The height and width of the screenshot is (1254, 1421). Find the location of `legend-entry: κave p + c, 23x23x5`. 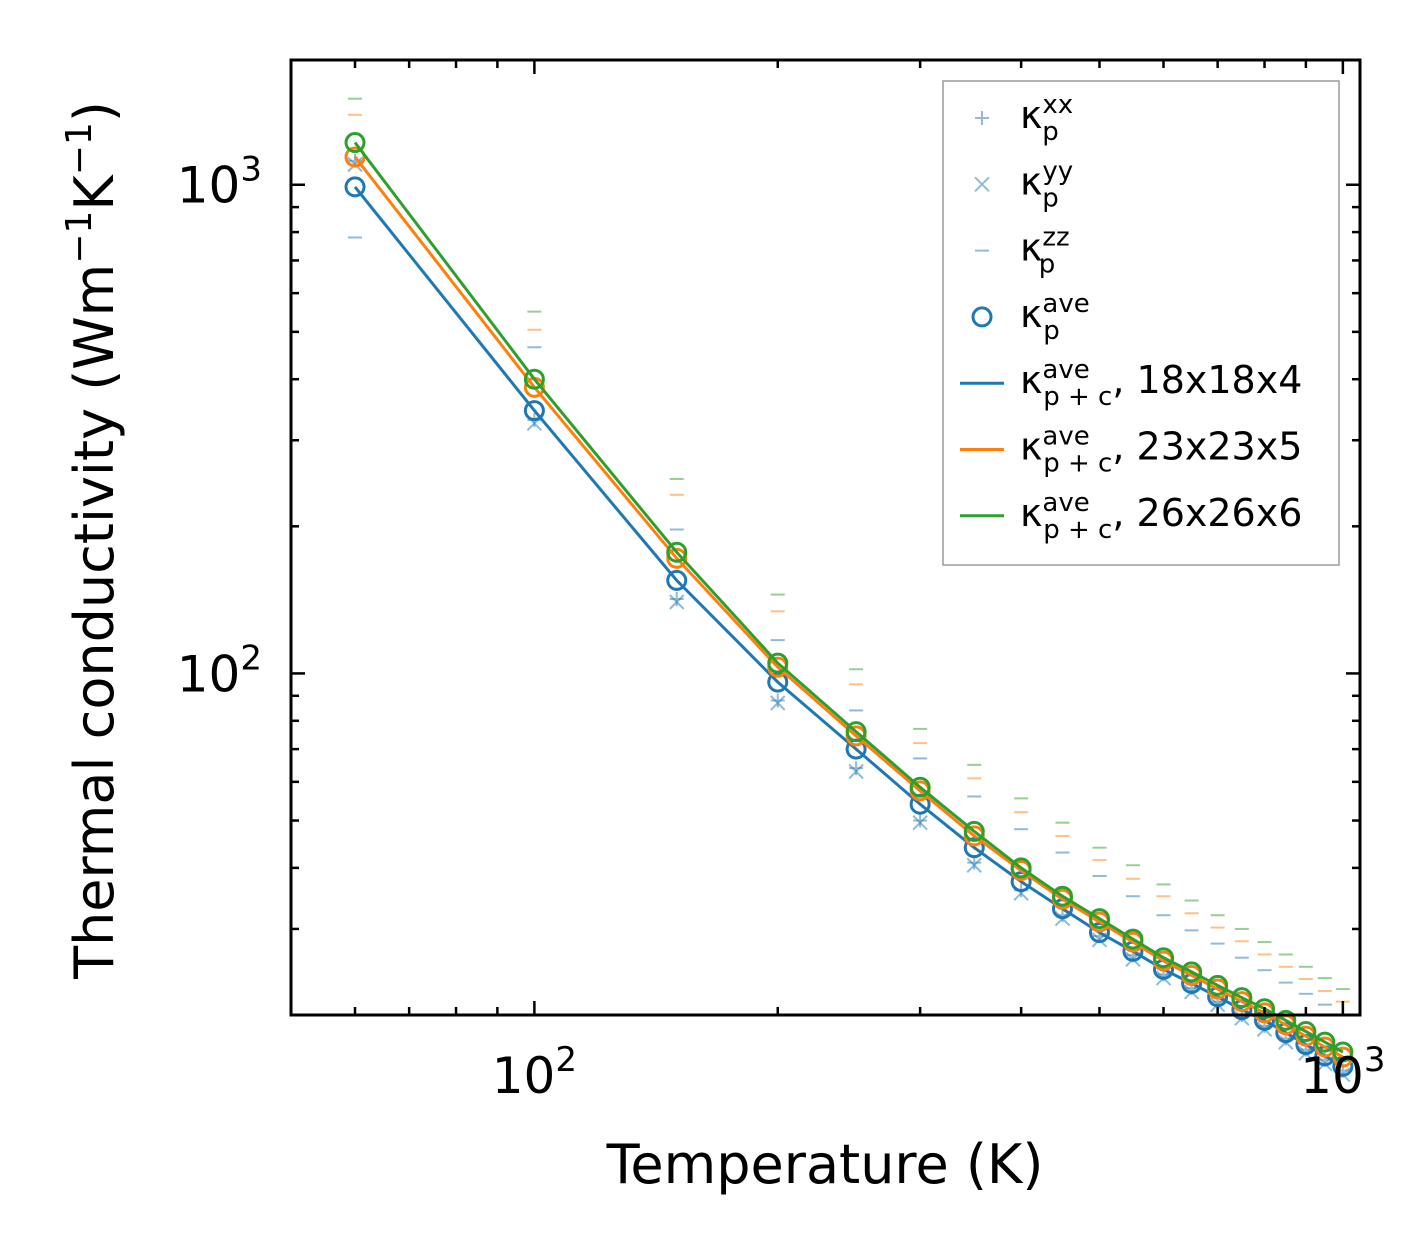

legend-entry: κave p + c, 23x23x5 is located at coordinates (1131, 450).